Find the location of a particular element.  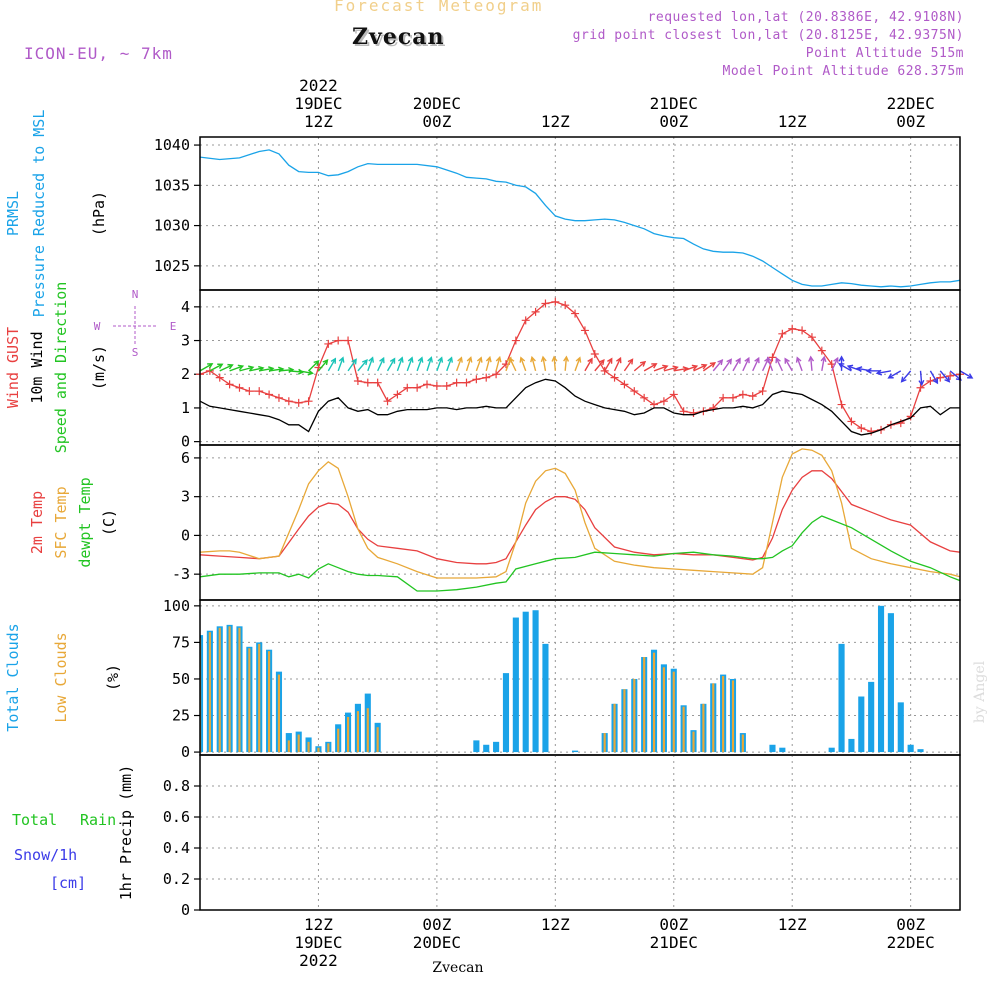

y-tick-label: 1030 is located at coordinates (172, 226).